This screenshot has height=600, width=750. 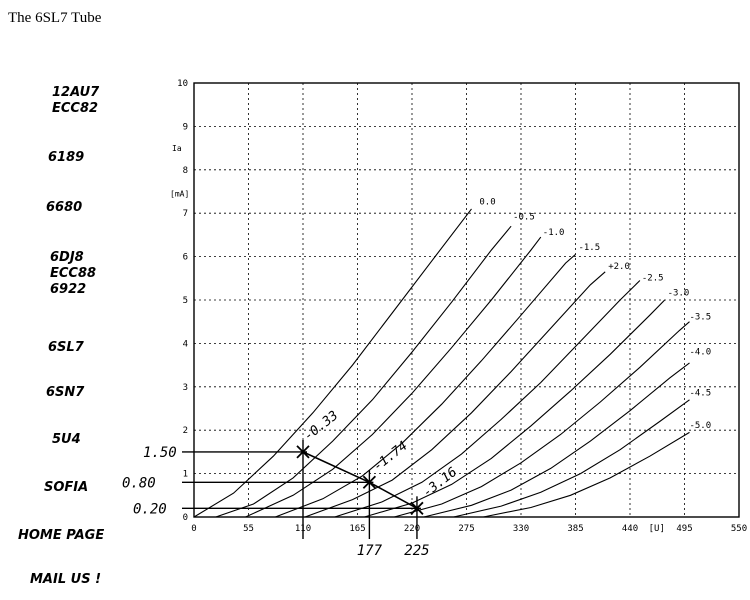 I want to click on y-tick-label: 7, so click(x=185, y=214).